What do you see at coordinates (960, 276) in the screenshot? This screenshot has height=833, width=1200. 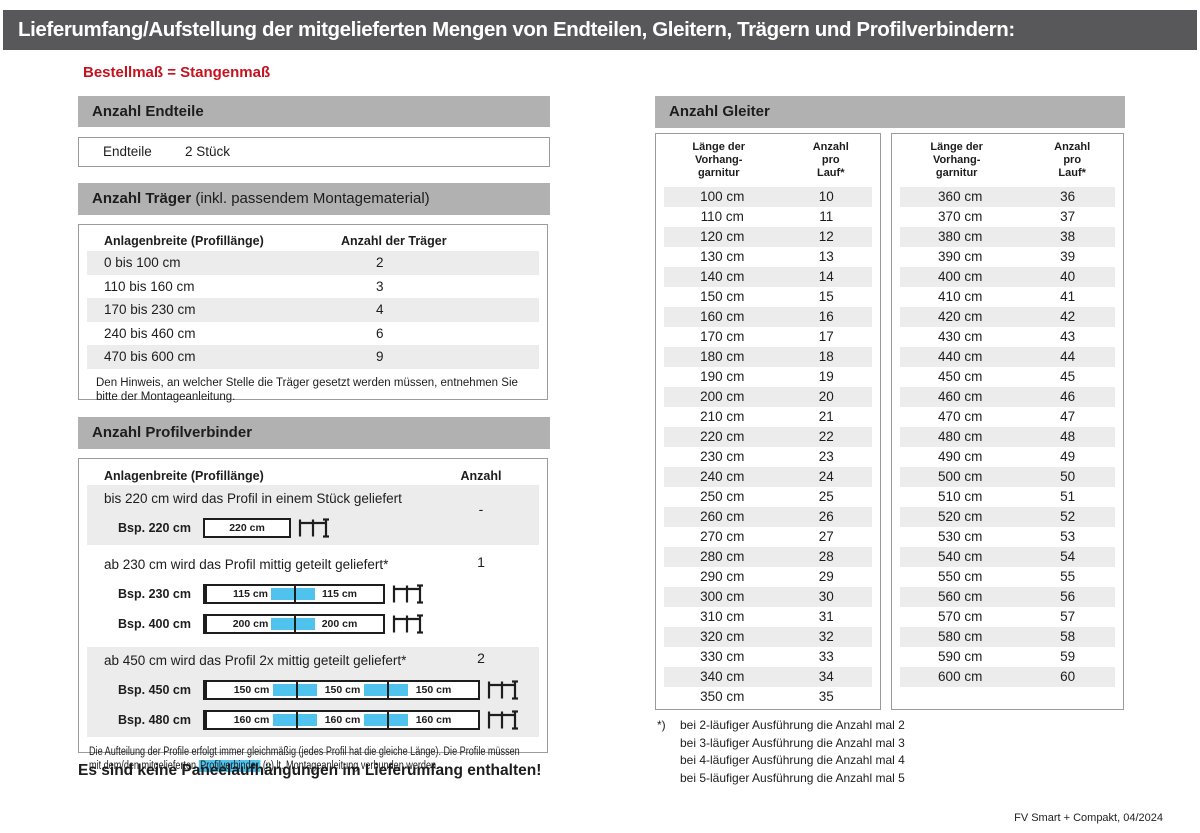 I see `table-cell: 400 cm` at bounding box center [960, 276].